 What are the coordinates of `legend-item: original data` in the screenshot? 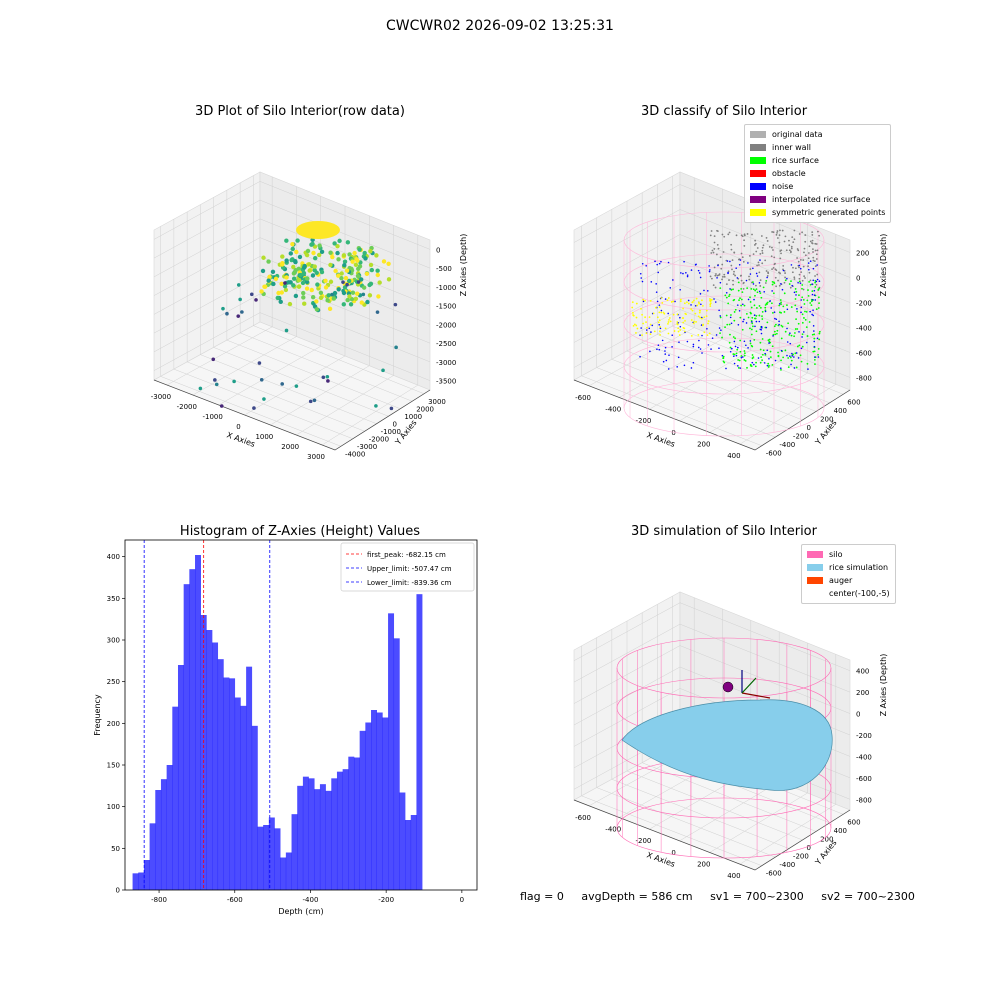 It's located at (817, 134).